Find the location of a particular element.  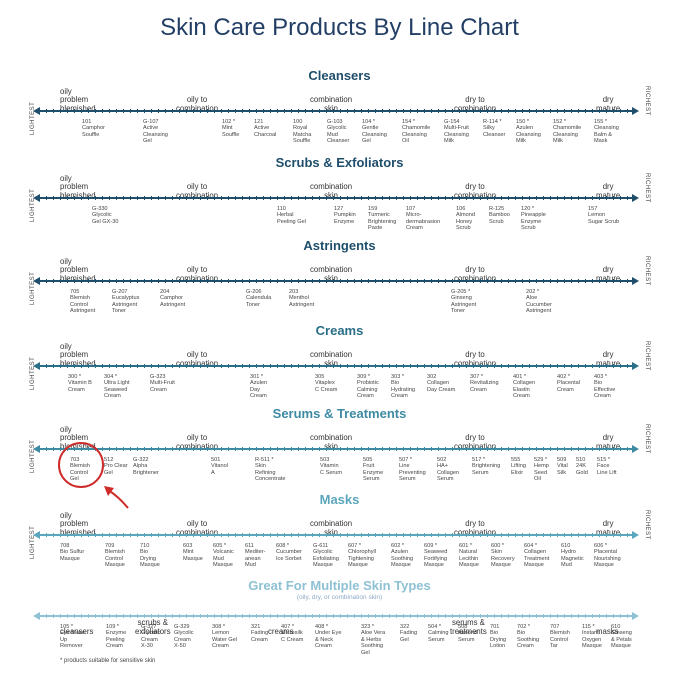

product-label: 202 * Aloe Cucumber Astringent is located at coordinates (539, 302).